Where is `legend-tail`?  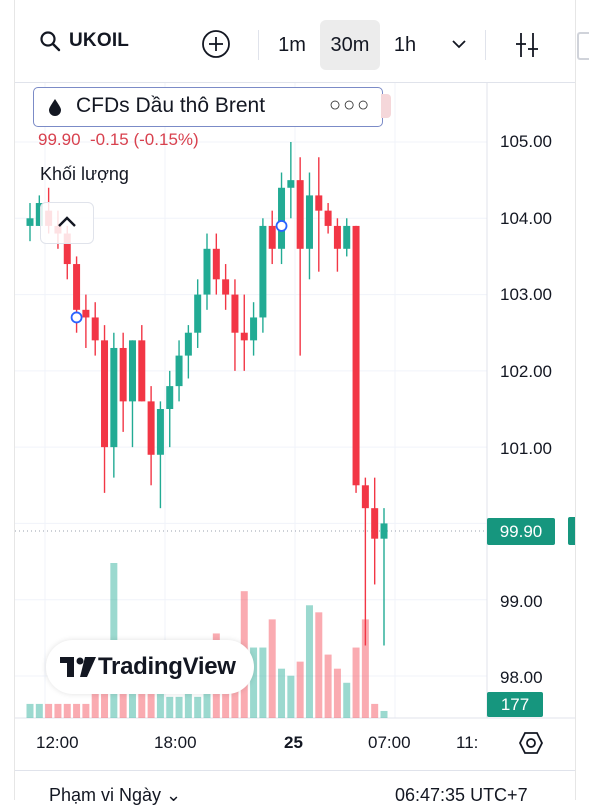
legend-tail is located at coordinates (386, 106).